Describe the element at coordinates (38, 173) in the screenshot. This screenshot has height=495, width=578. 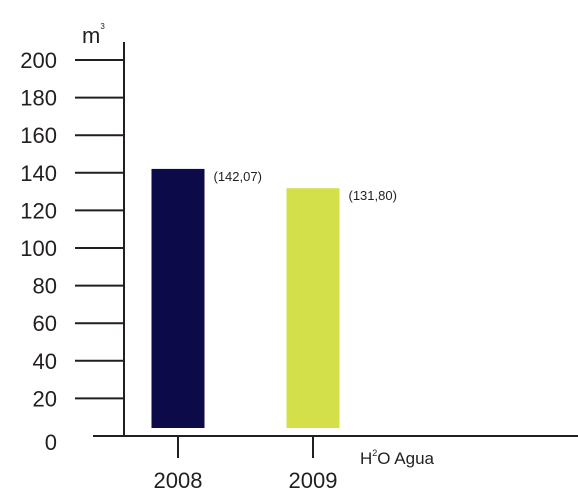
I see `y-tick-label: 140` at that location.